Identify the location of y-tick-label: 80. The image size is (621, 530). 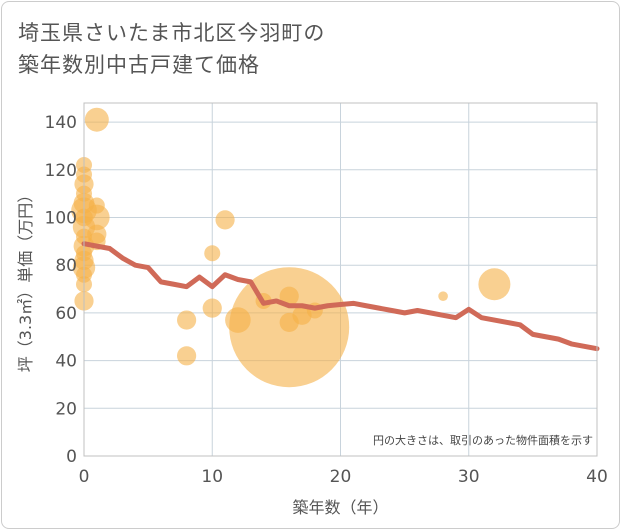
(66, 266).